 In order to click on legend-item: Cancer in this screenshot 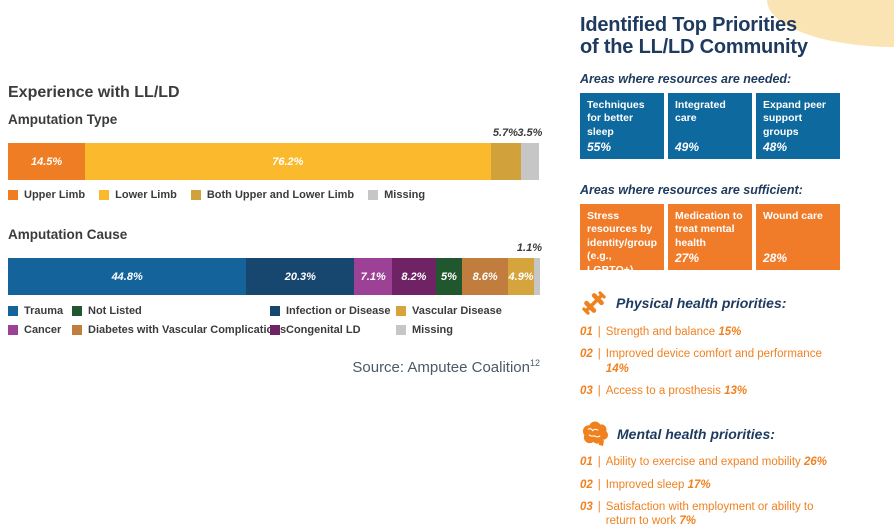, I will do `click(40, 330)`.